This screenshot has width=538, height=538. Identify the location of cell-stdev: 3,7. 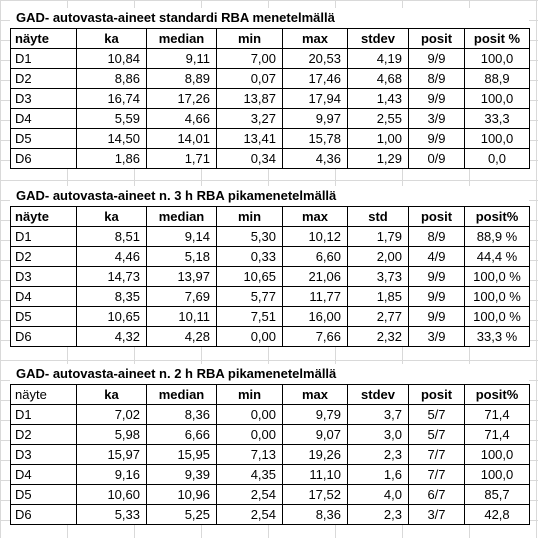
(378, 414).